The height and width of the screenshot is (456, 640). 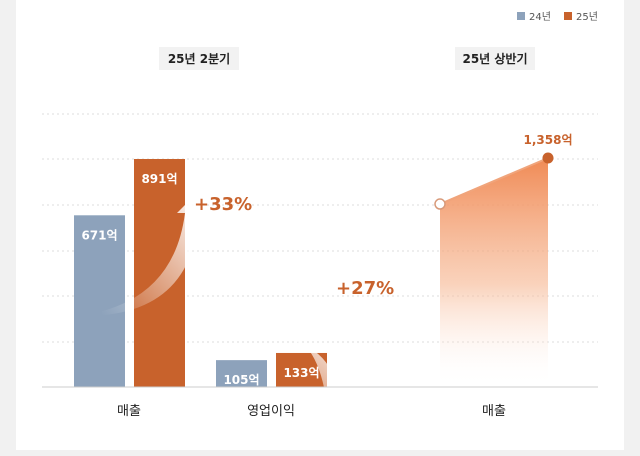 What do you see at coordinates (548, 140) in the screenshot?
I see `total-value-label: 1,358억` at bounding box center [548, 140].